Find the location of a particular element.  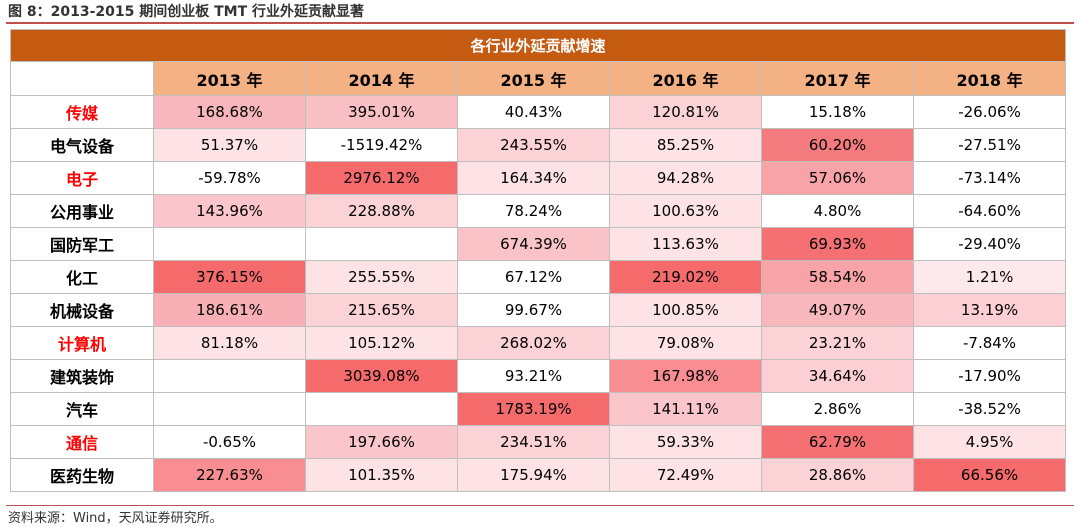

value-cell: 85.25% is located at coordinates (685, 145).